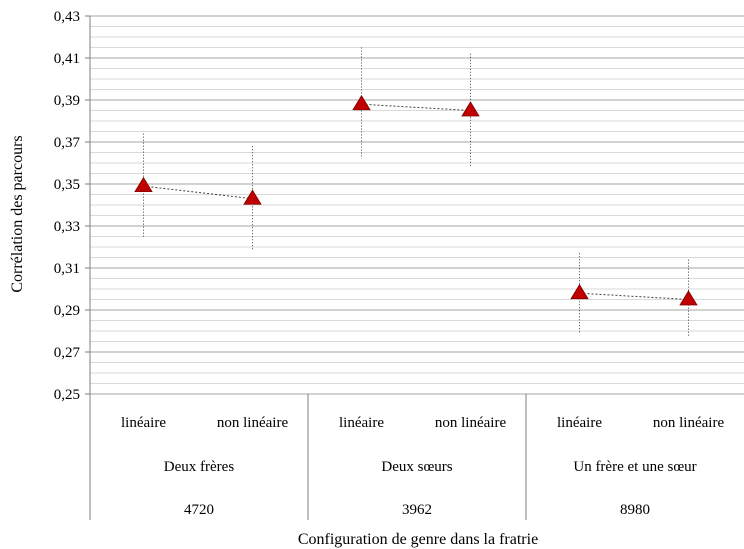  I want to click on y-tick-label: 0,43, so click(67, 17).